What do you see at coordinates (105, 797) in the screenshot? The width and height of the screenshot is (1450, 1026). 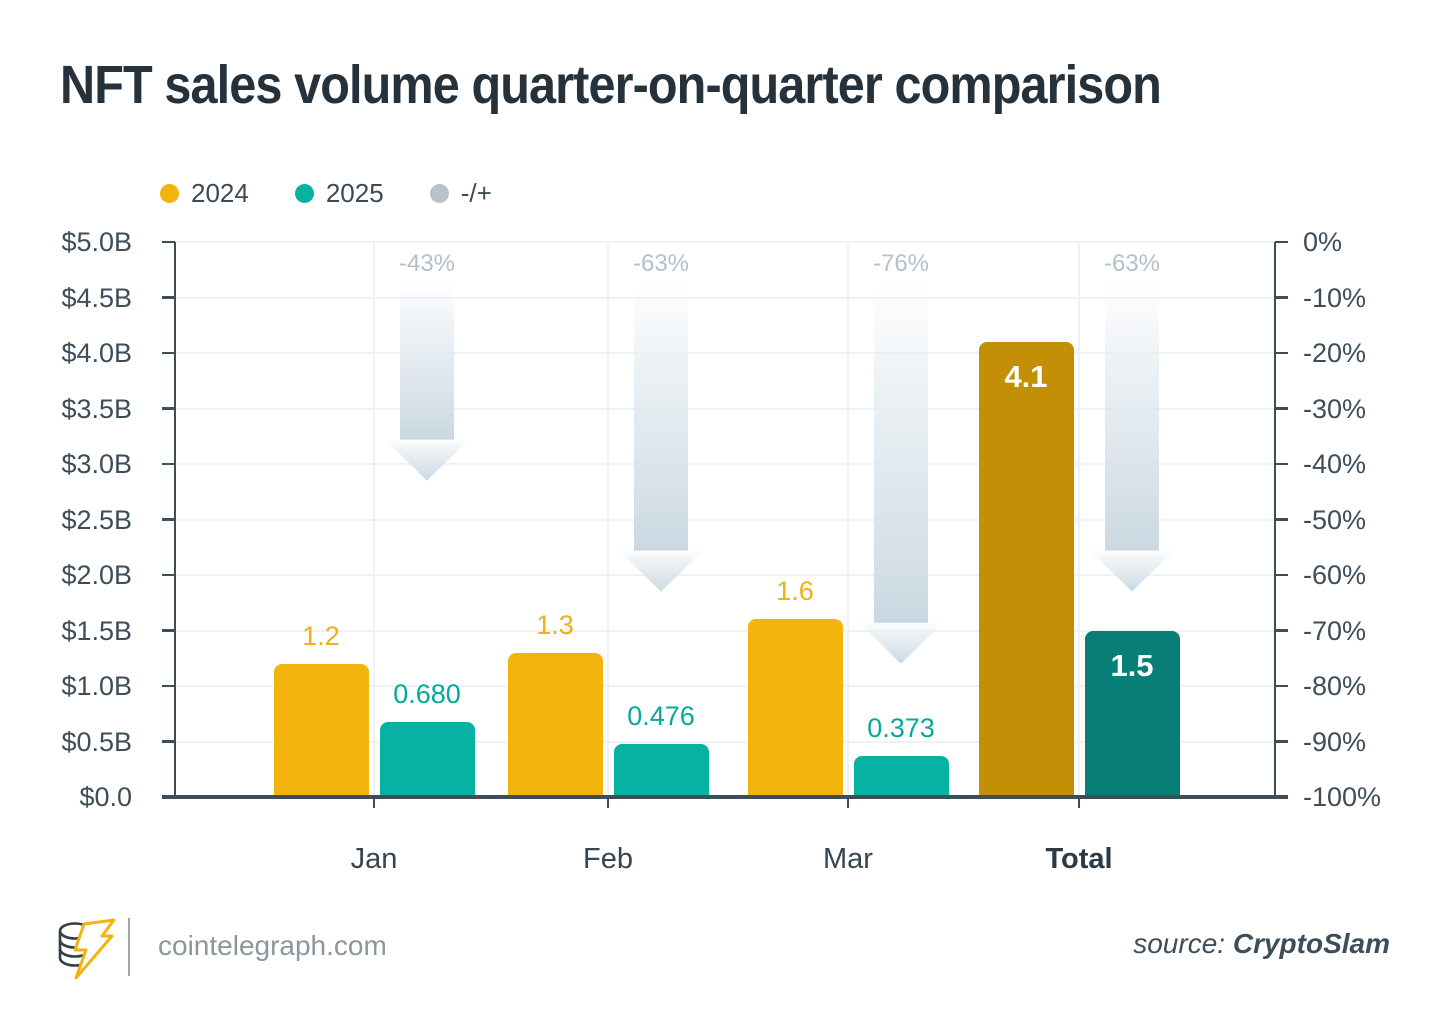 I see `y-left-tick-label: $0.0` at bounding box center [105, 797].